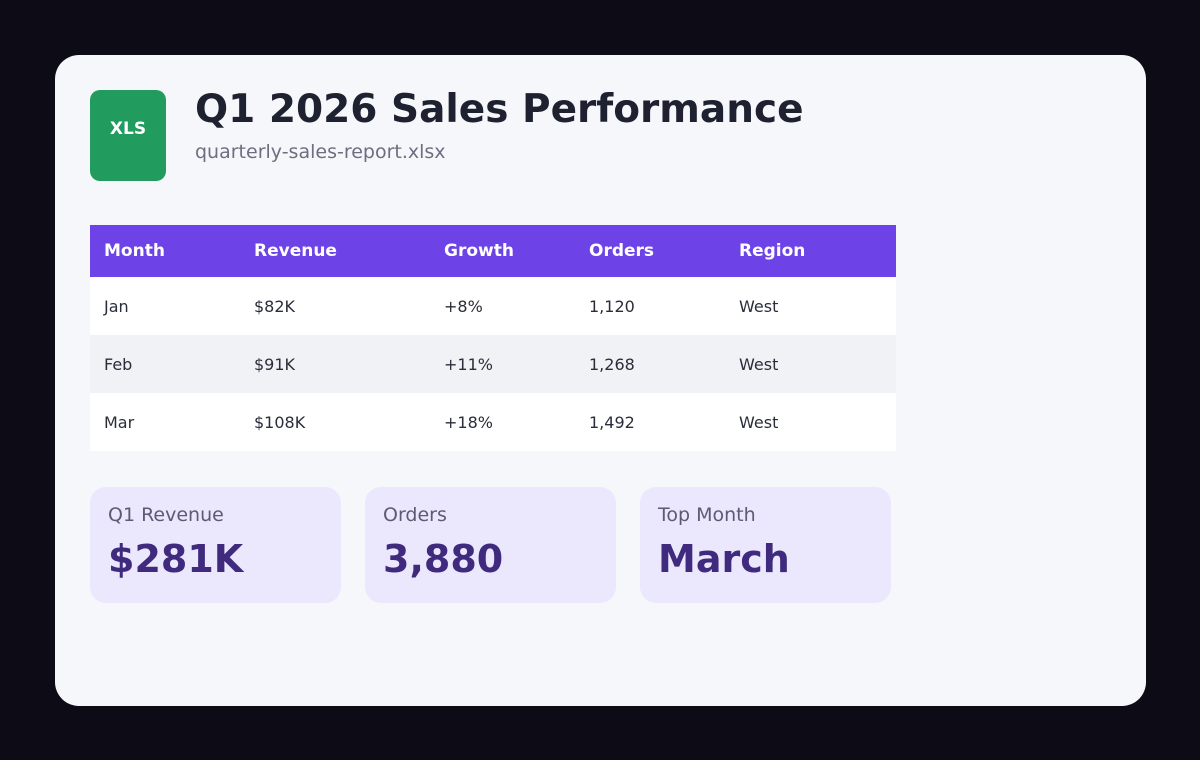 This screenshot has height=760, width=1200. Describe the element at coordinates (810, 251) in the screenshot. I see `column-header-region: Region` at that location.